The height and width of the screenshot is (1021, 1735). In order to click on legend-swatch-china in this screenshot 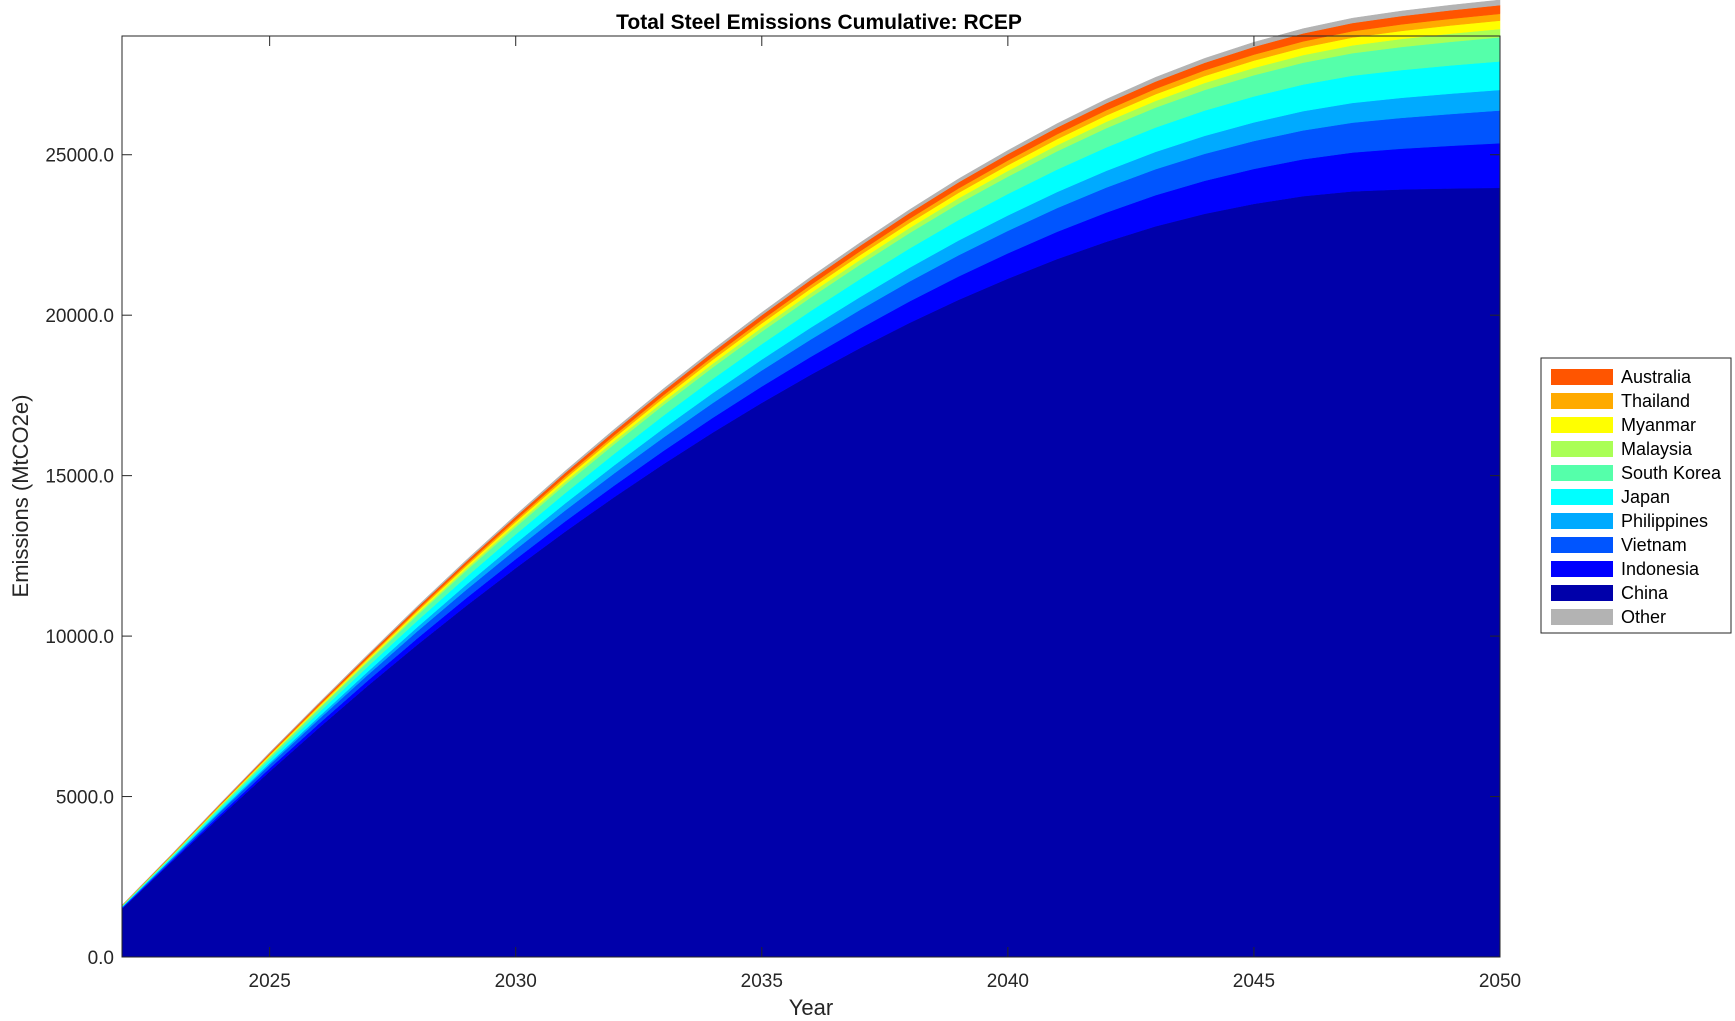, I will do `click(1582, 593)`.